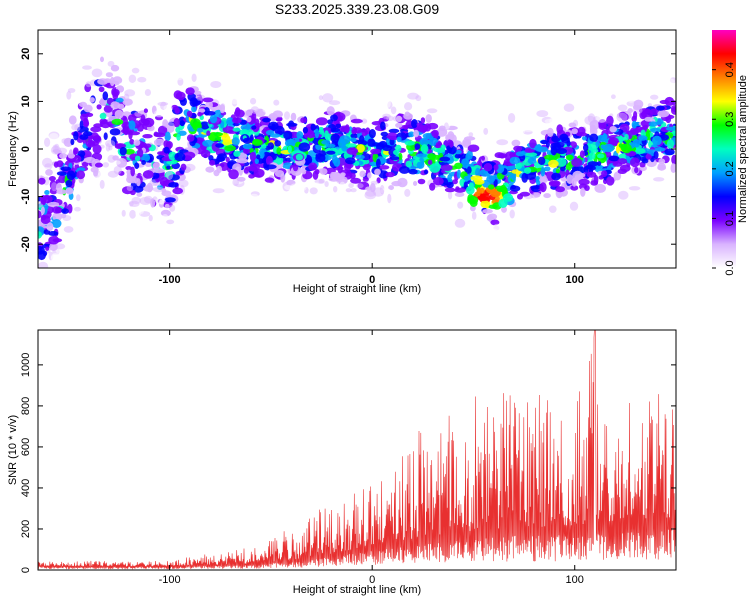  I want to click on y-tick-label: 0, so click(26, 570).